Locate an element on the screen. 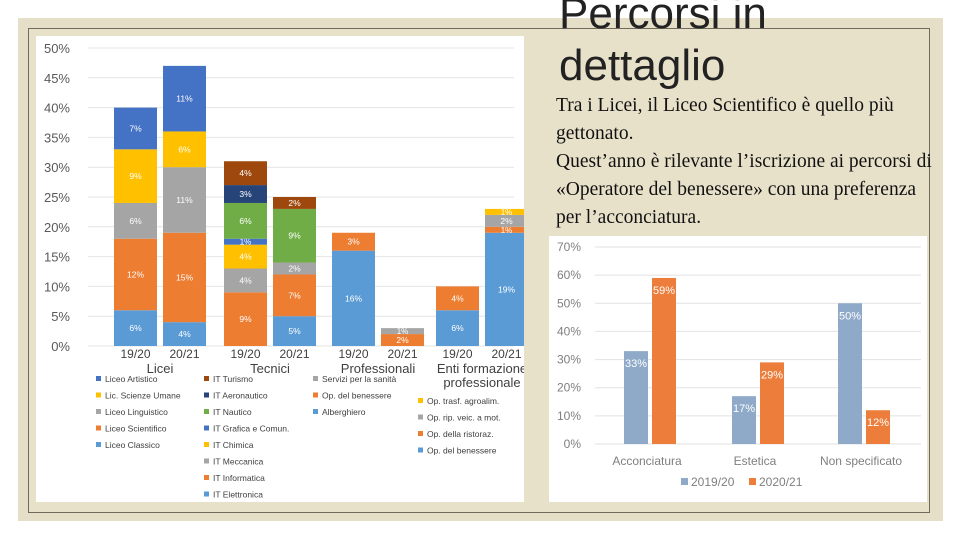 The image size is (960, 540). legend-label: IT Grafica e Comun. is located at coordinates (251, 429).